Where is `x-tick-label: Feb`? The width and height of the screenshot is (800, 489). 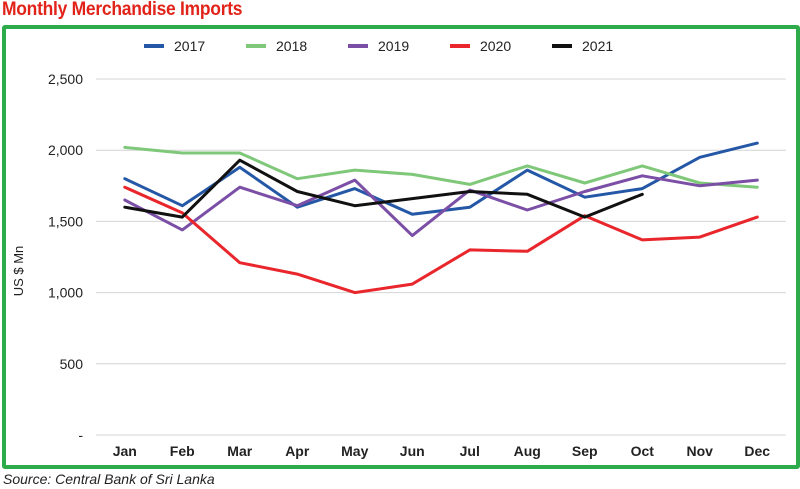 x-tick-label: Feb is located at coordinates (182, 451).